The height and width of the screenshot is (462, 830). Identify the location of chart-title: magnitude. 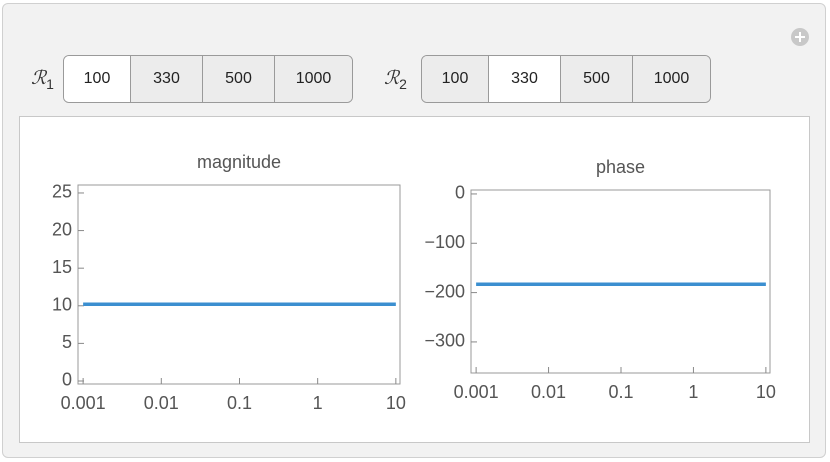
(239, 162).